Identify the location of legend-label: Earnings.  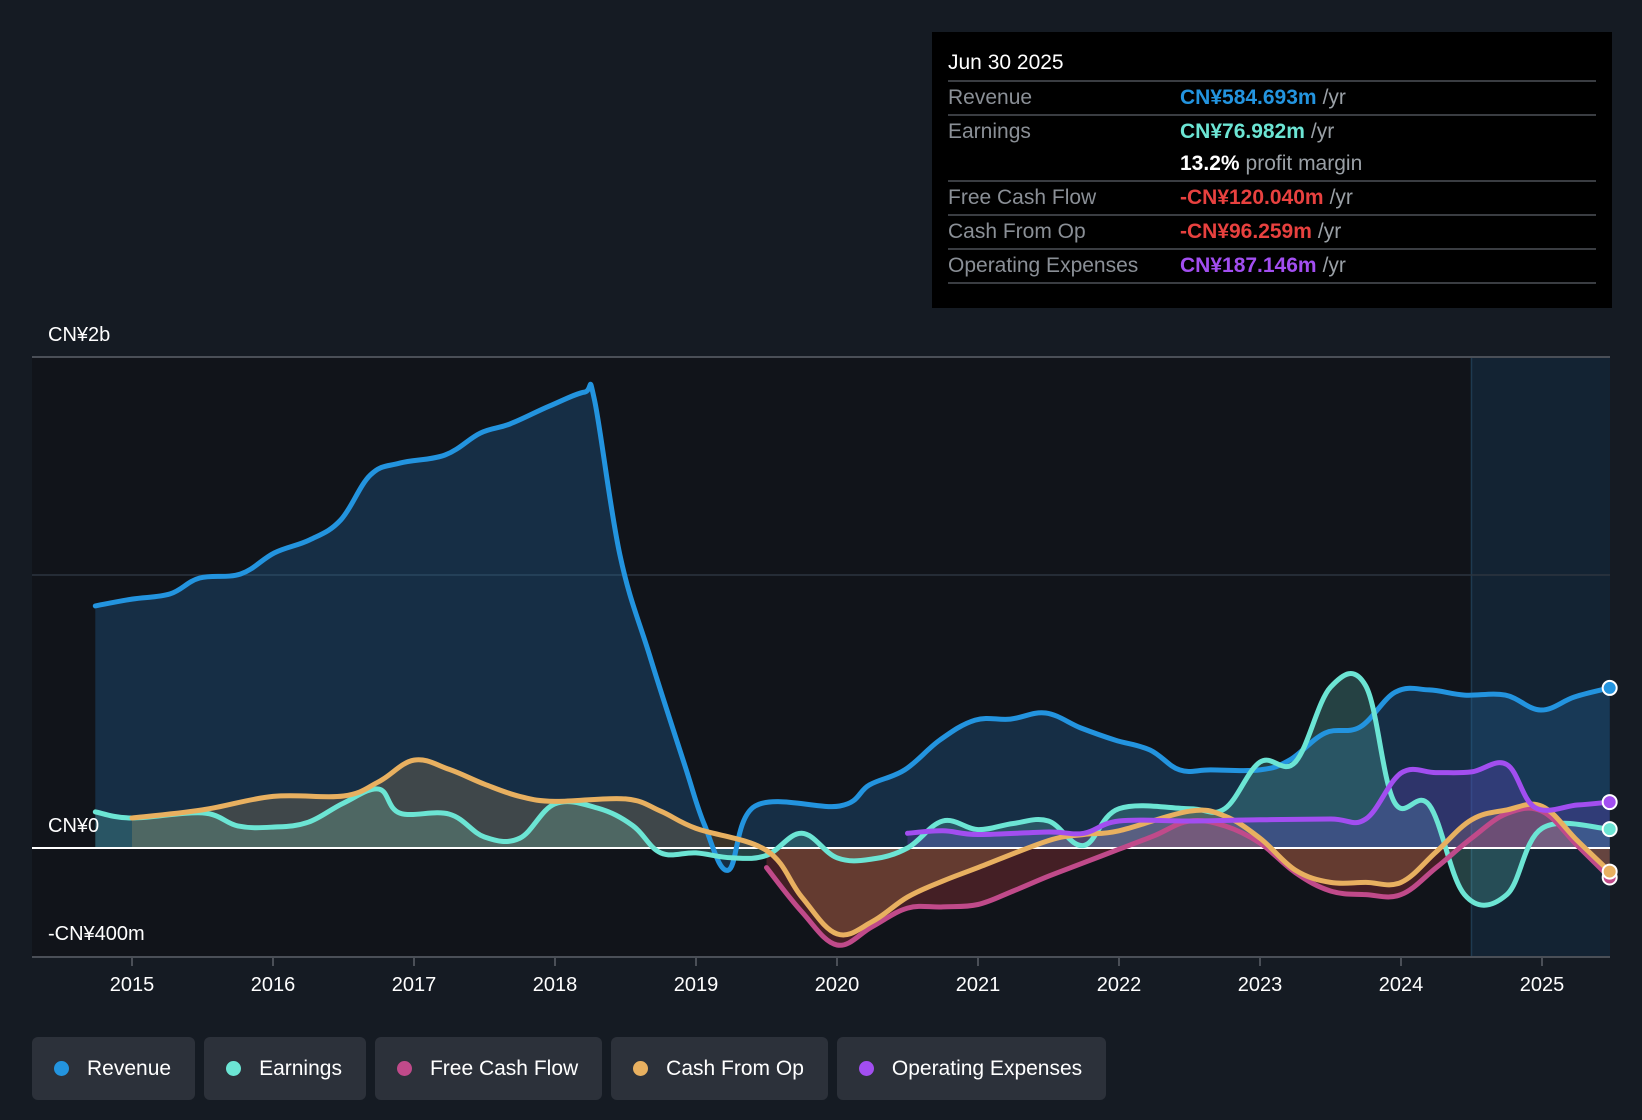
(300, 1068).